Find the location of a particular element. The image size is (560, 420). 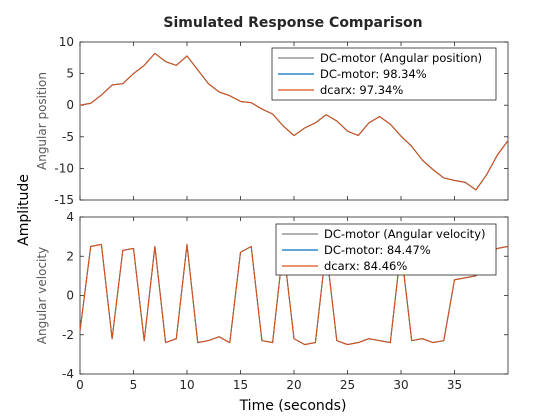

position-y-tick-label: 0 is located at coordinates (70, 105).